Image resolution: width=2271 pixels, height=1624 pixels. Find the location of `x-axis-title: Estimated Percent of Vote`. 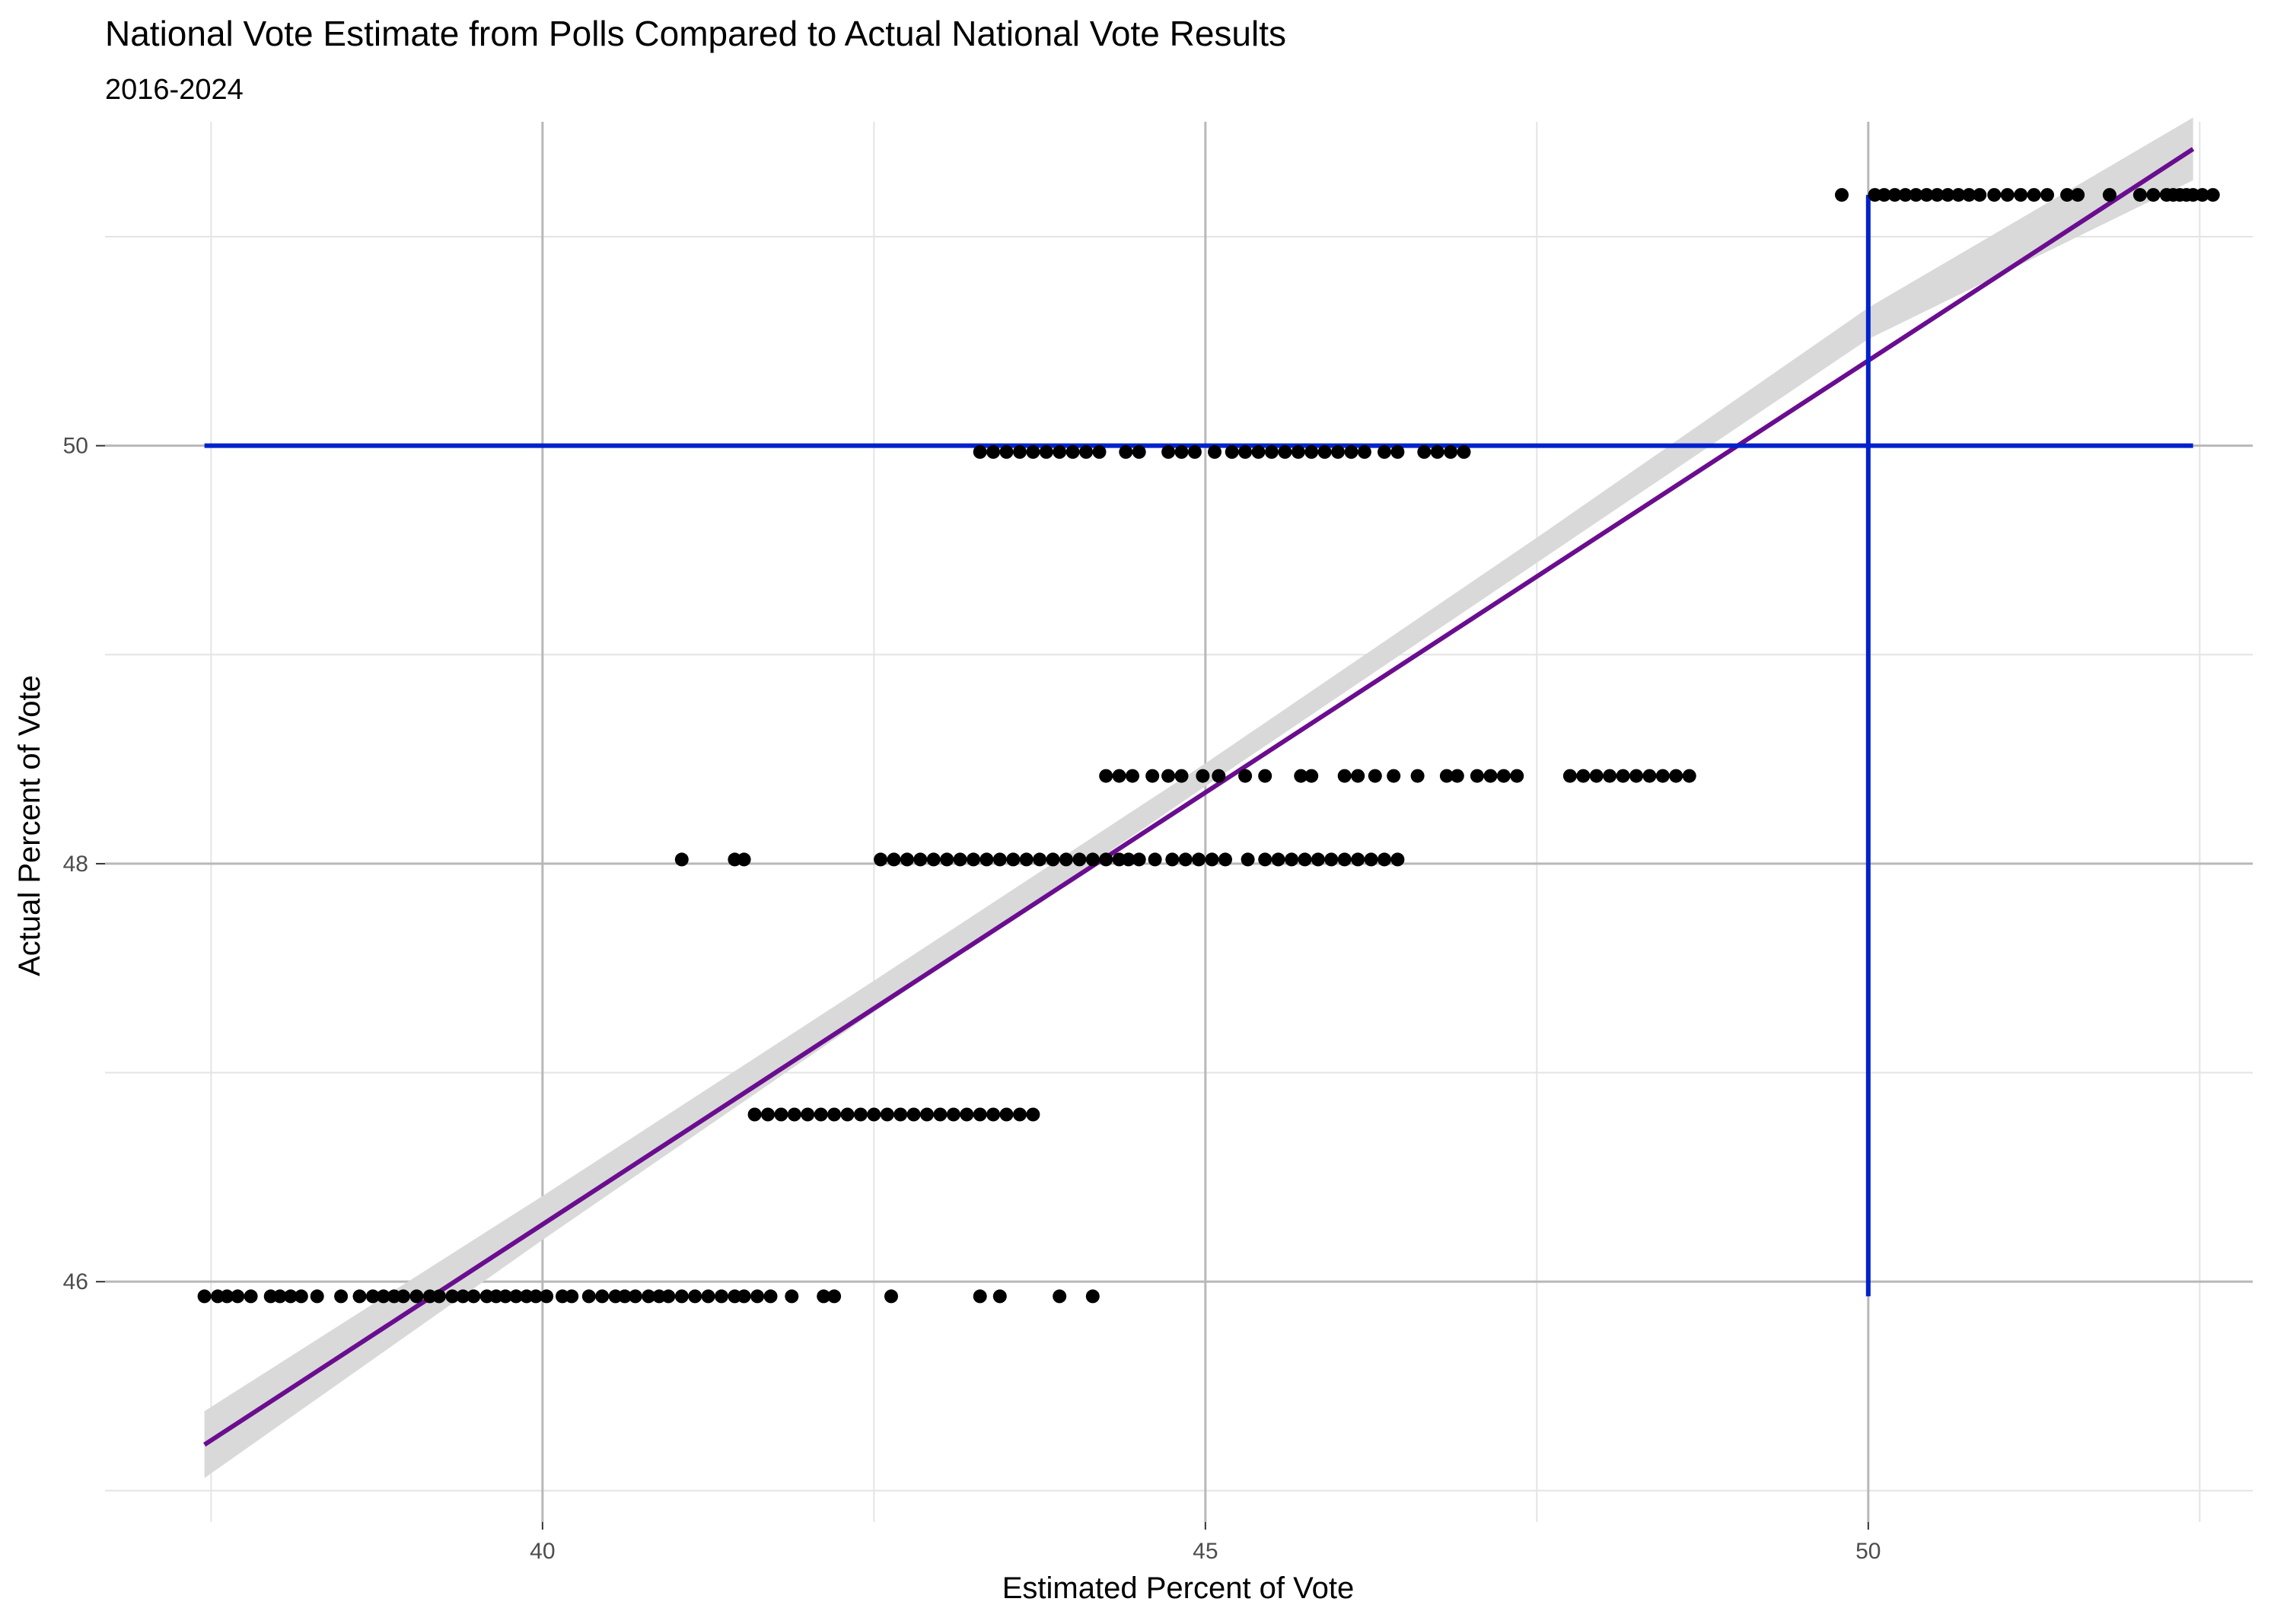

x-axis-title: Estimated Percent of Vote is located at coordinates (1178, 1588).